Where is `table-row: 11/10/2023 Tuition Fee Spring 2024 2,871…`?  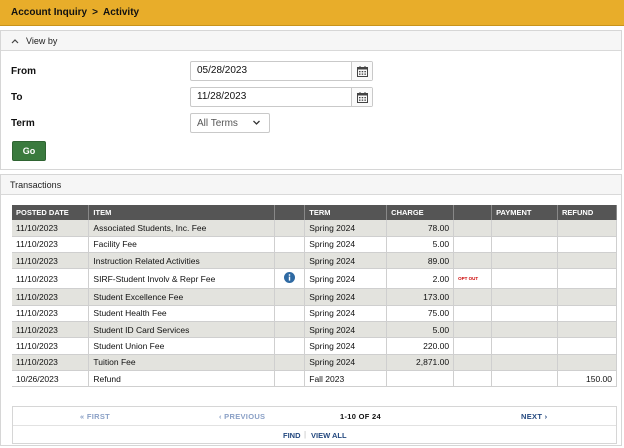
table-row: 11/10/2023 Tuition Fee Spring 2024 2,871… is located at coordinates (314, 362).